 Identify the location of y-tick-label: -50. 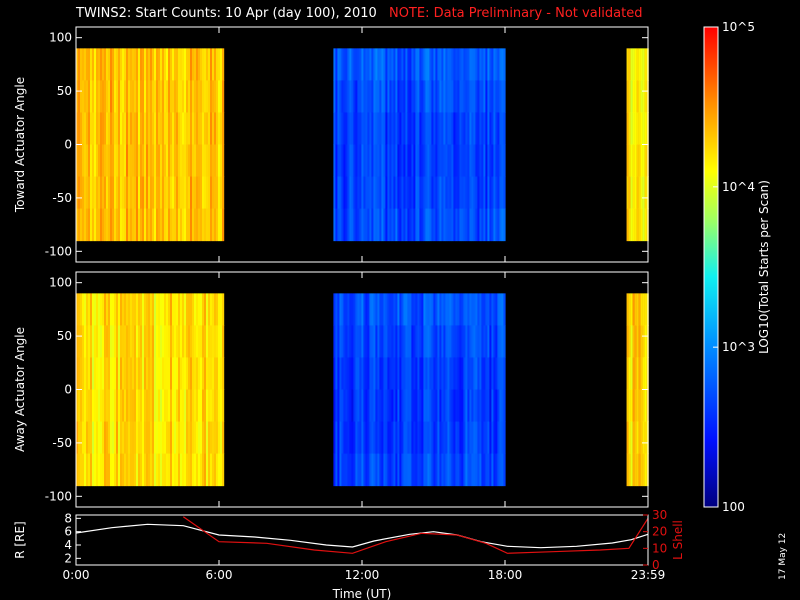
(62, 443).